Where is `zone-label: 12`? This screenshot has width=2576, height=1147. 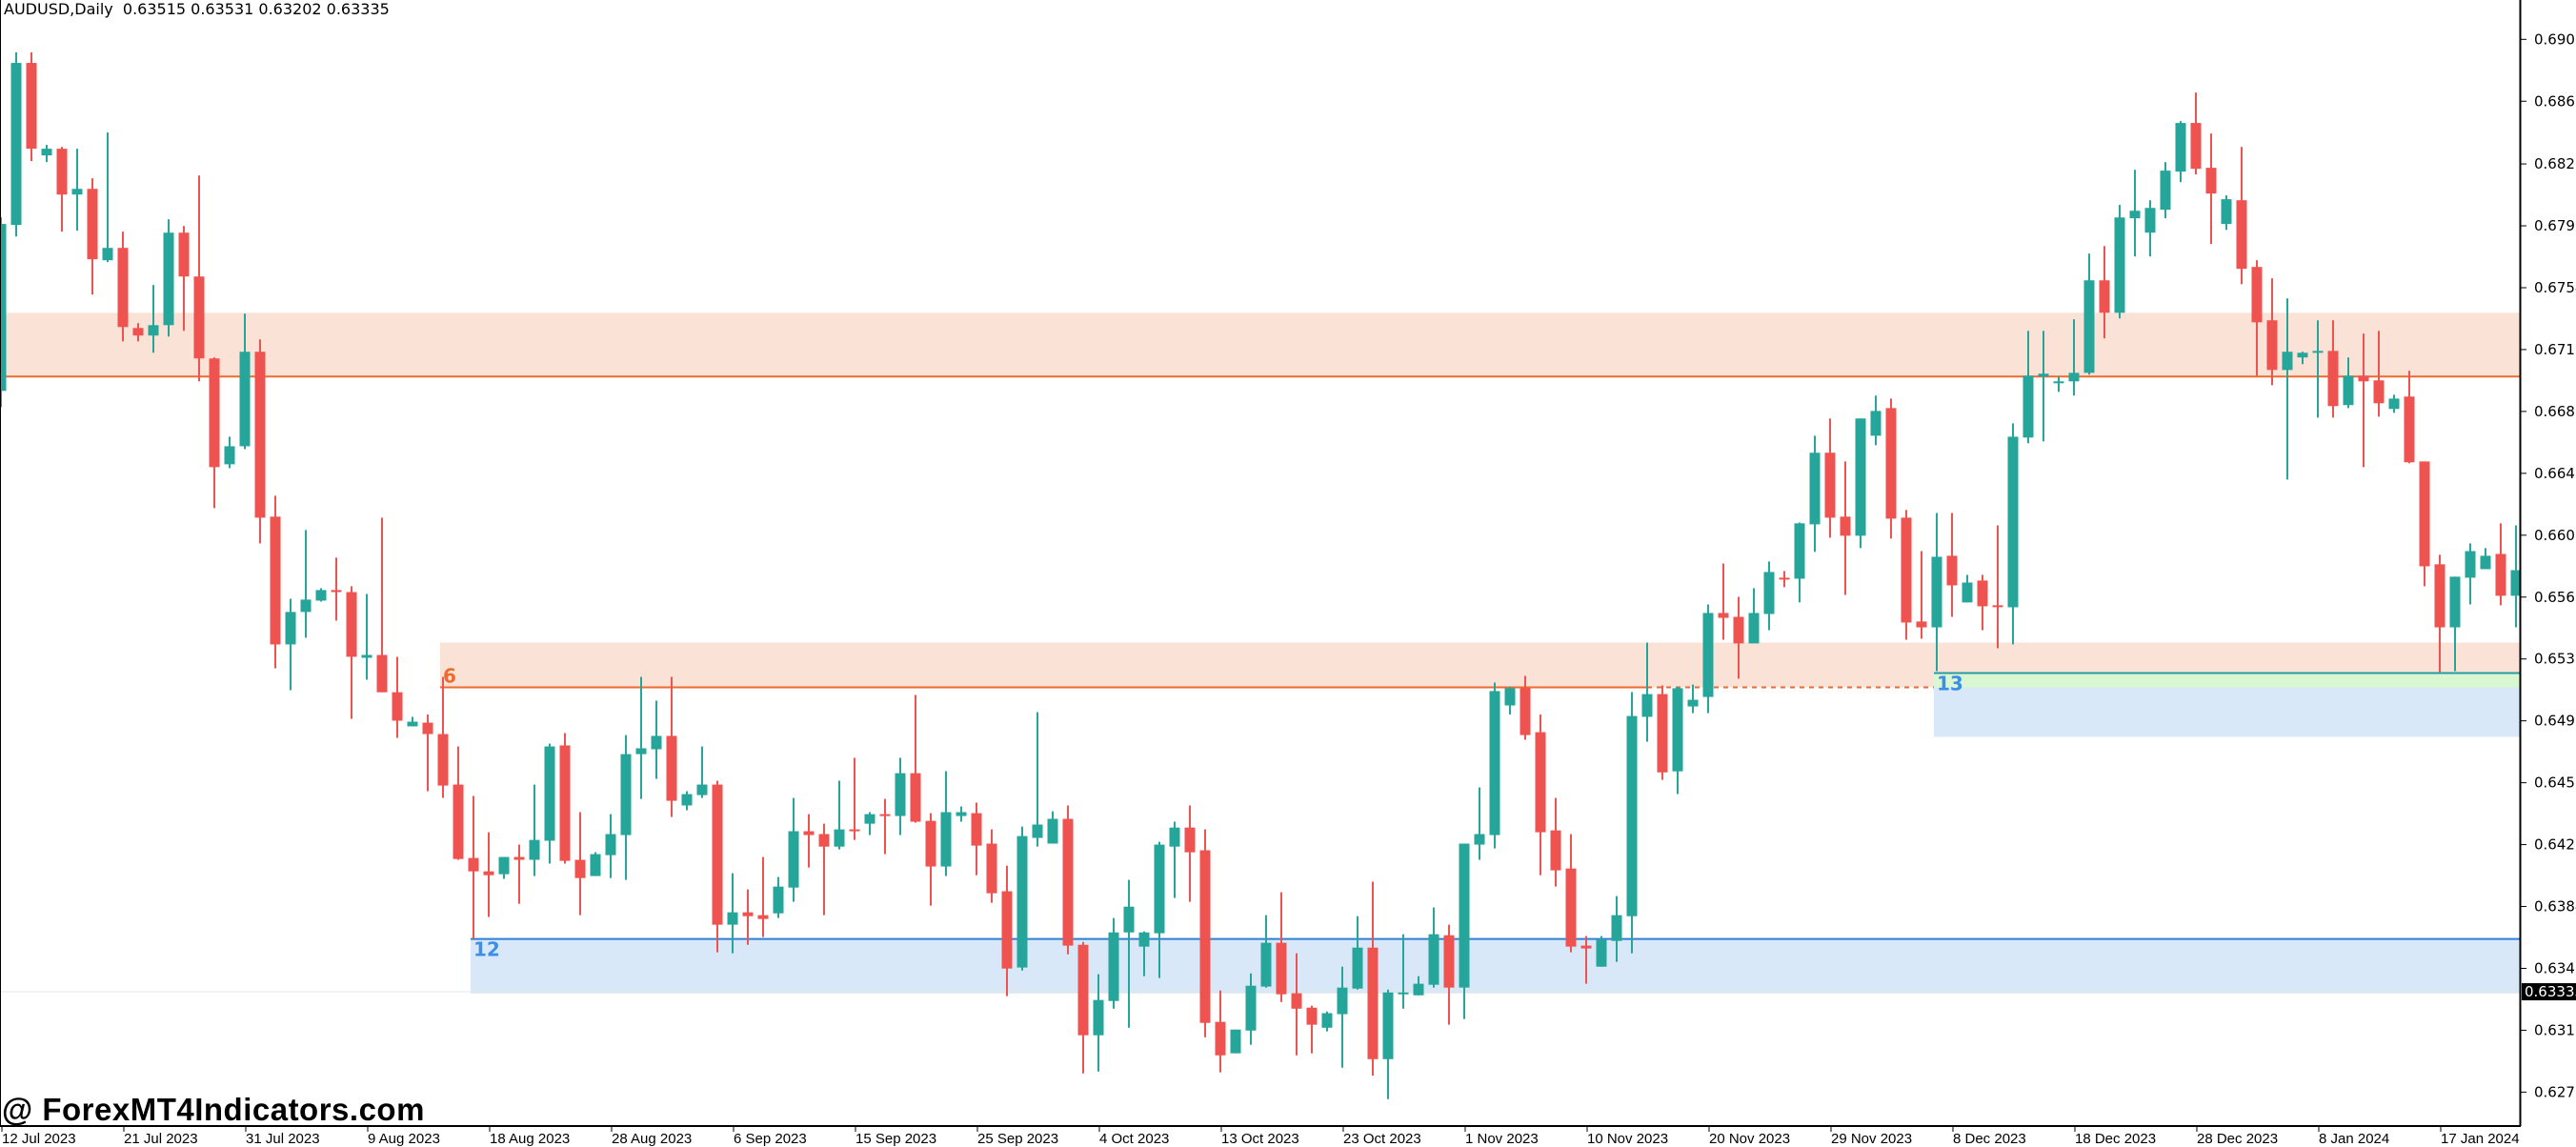
zone-label: 12 is located at coordinates (487, 949).